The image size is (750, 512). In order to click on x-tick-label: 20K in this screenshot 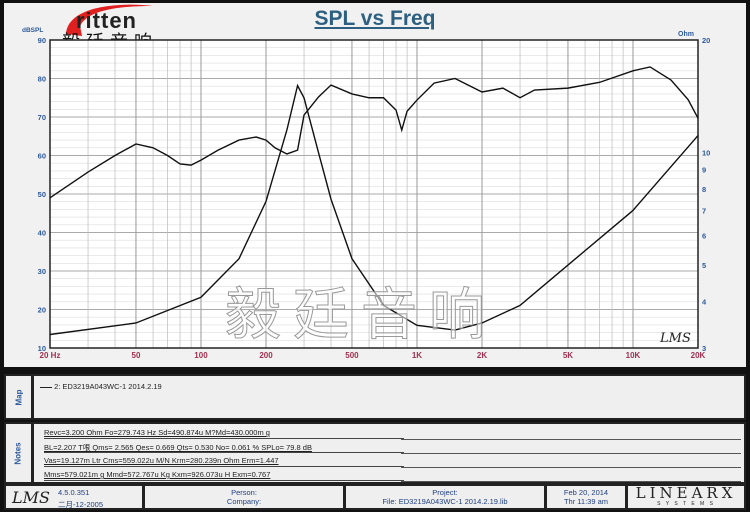, I will do `click(698, 355)`.